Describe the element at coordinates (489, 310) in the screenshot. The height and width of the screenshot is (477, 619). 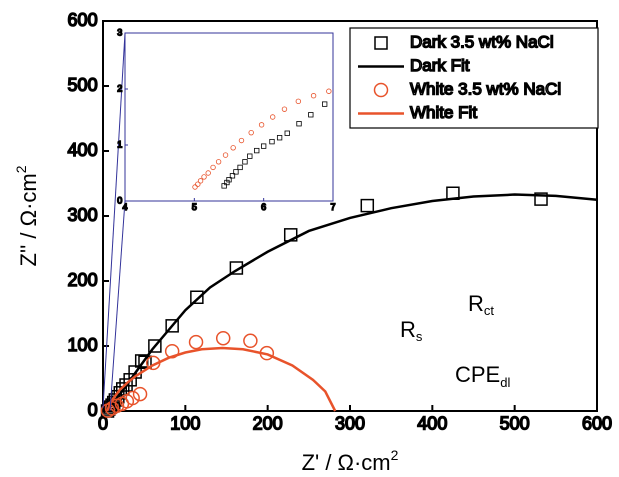
I see `circuit-label-sub: ct` at that location.